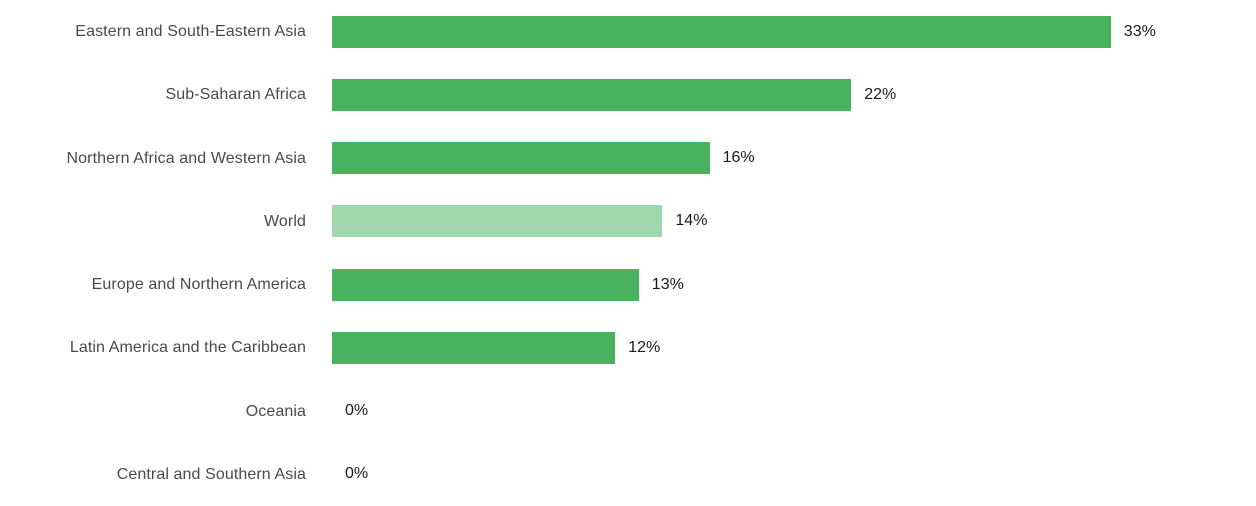 The width and height of the screenshot is (1256, 506). Describe the element at coordinates (187, 348) in the screenshot. I see `category-label: Latin America and the Caribbean` at that location.